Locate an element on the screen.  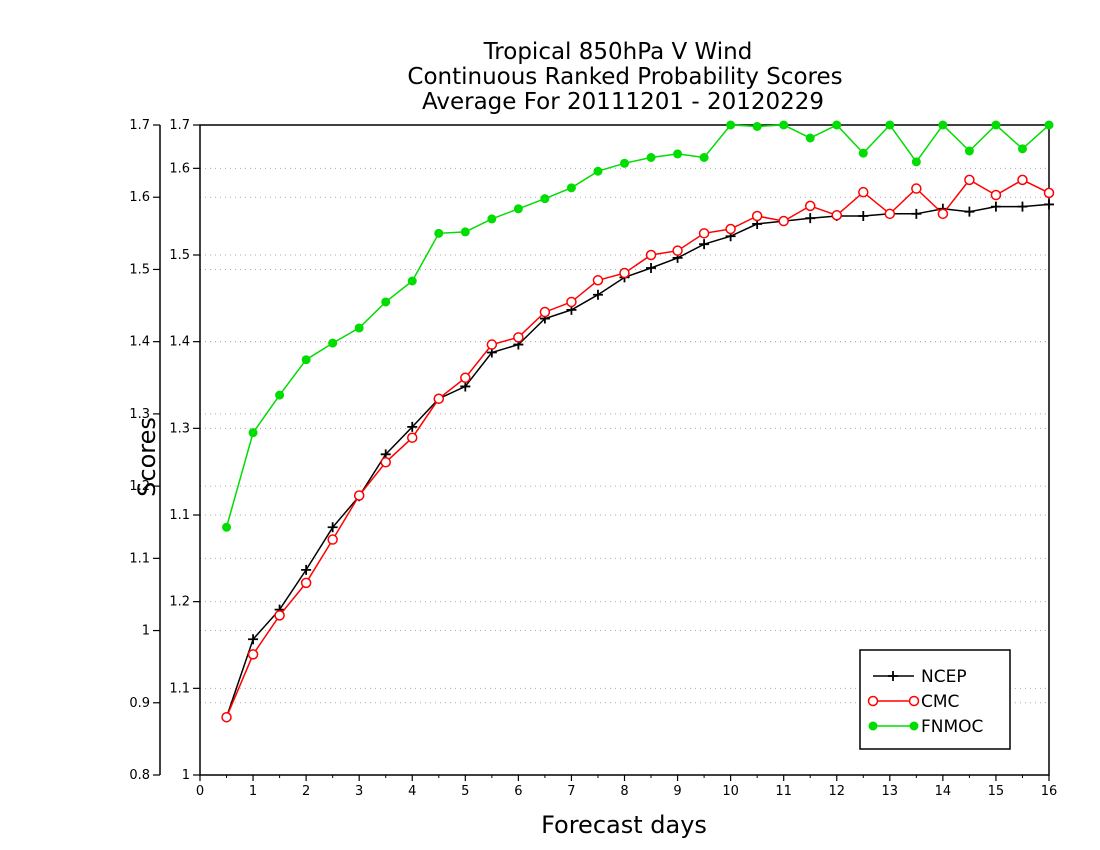
y2-tick-label-0: 1 is located at coordinates (186, 775).